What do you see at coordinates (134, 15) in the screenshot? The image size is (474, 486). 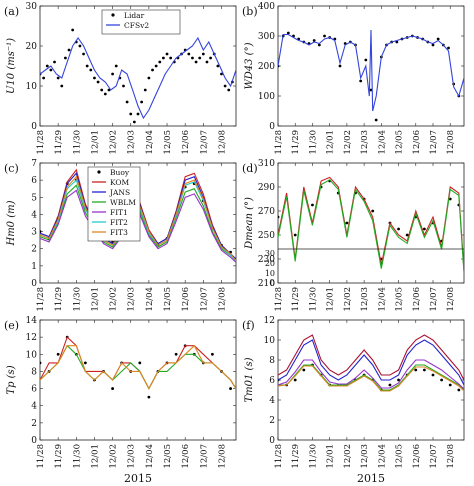 I see `legend-label: Lidar` at bounding box center [134, 15].